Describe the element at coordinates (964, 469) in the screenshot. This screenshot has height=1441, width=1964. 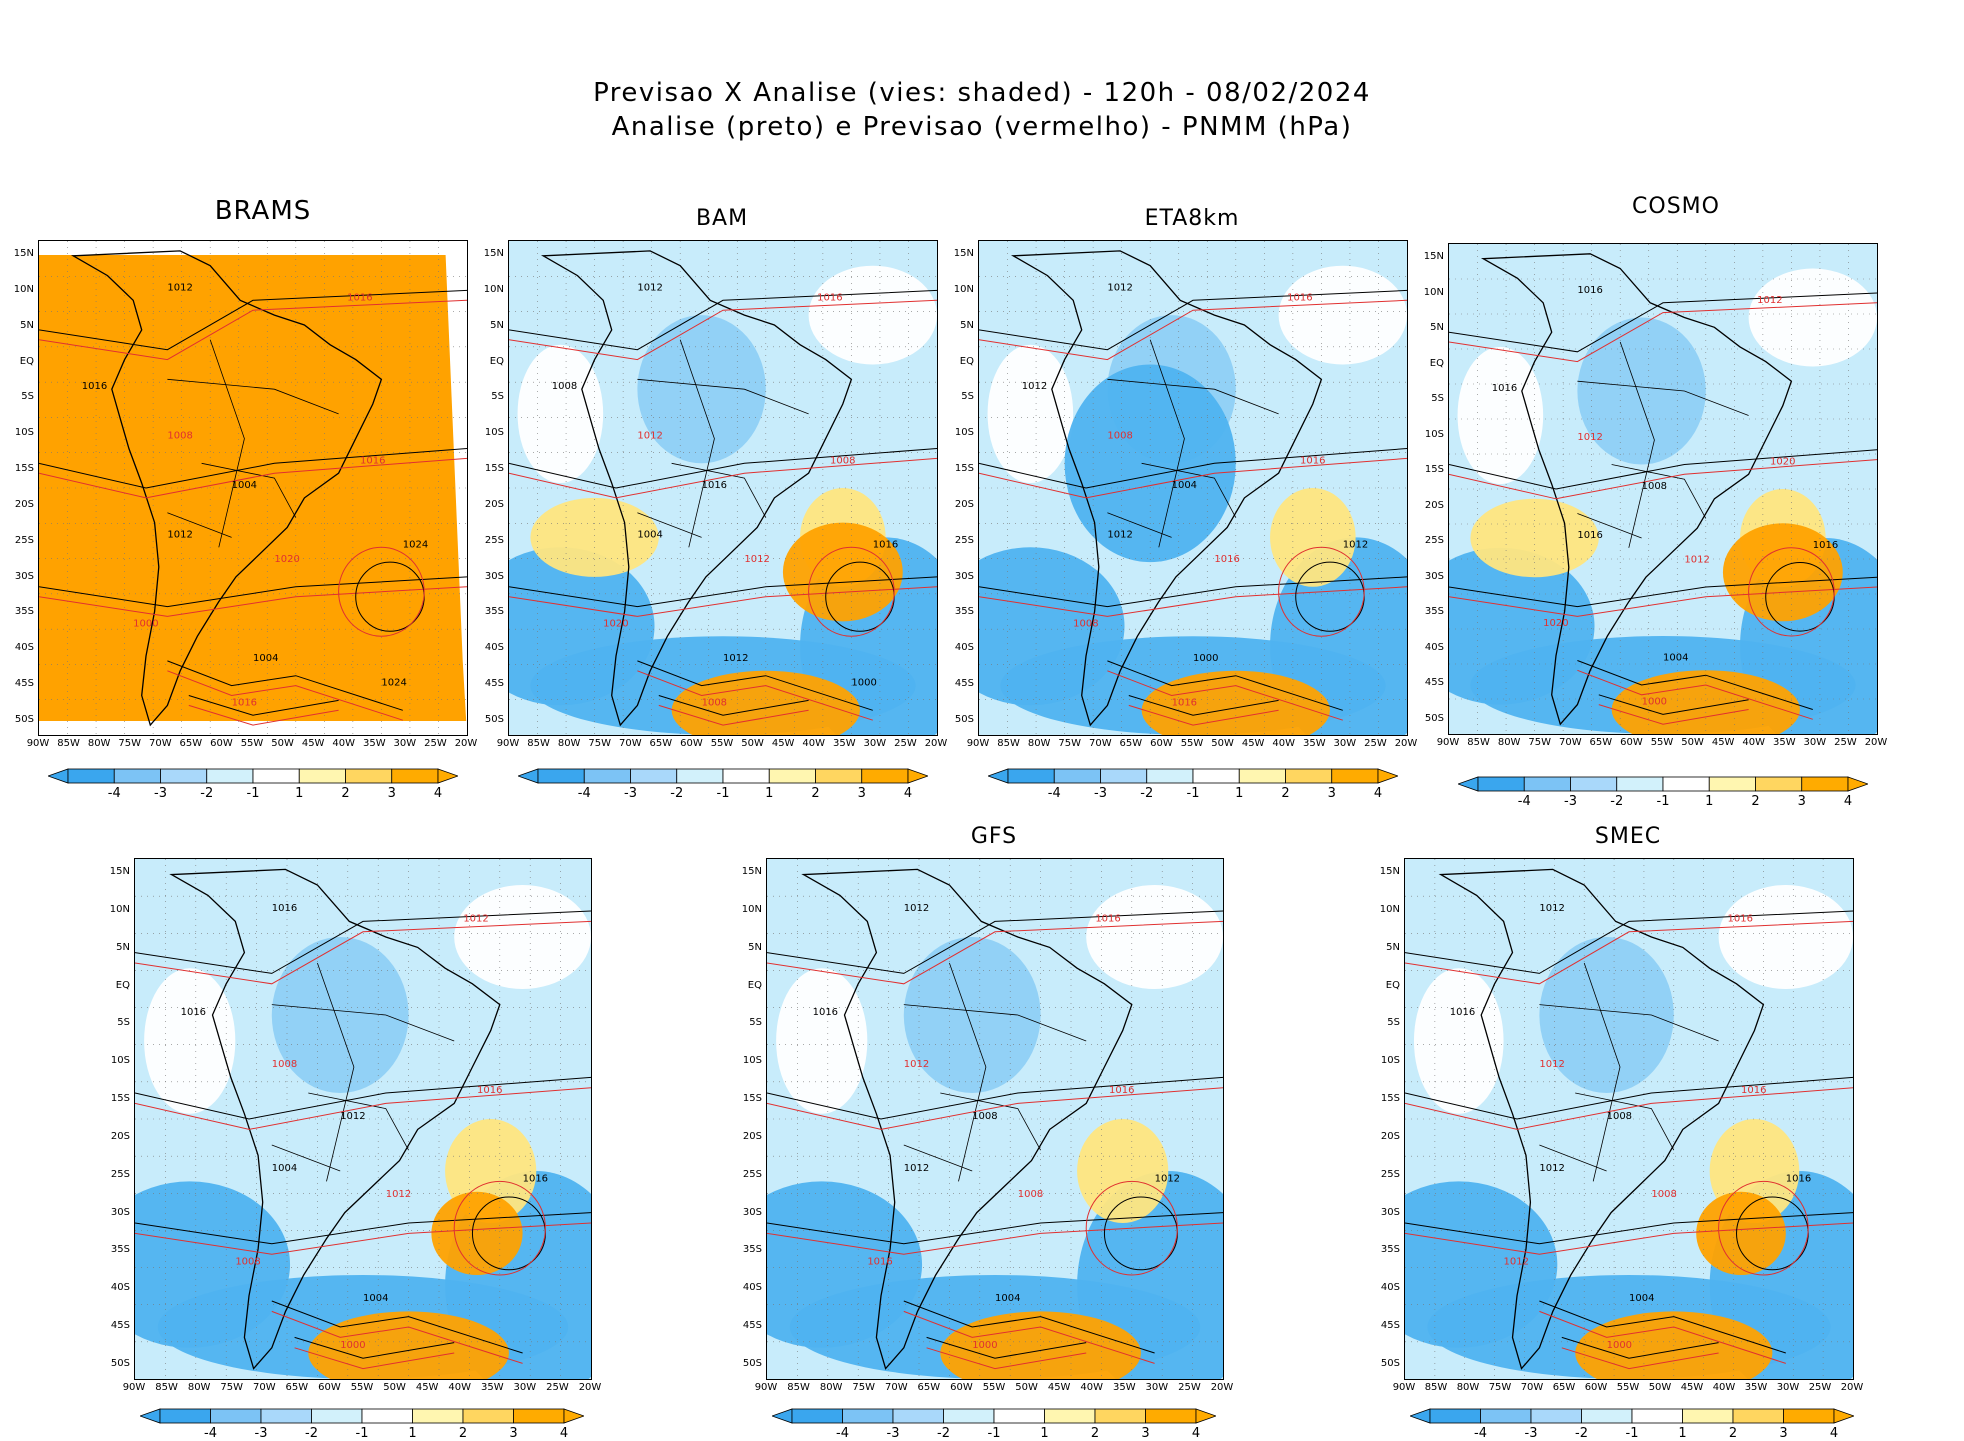
I see `y-tick-label: 15S` at that location.